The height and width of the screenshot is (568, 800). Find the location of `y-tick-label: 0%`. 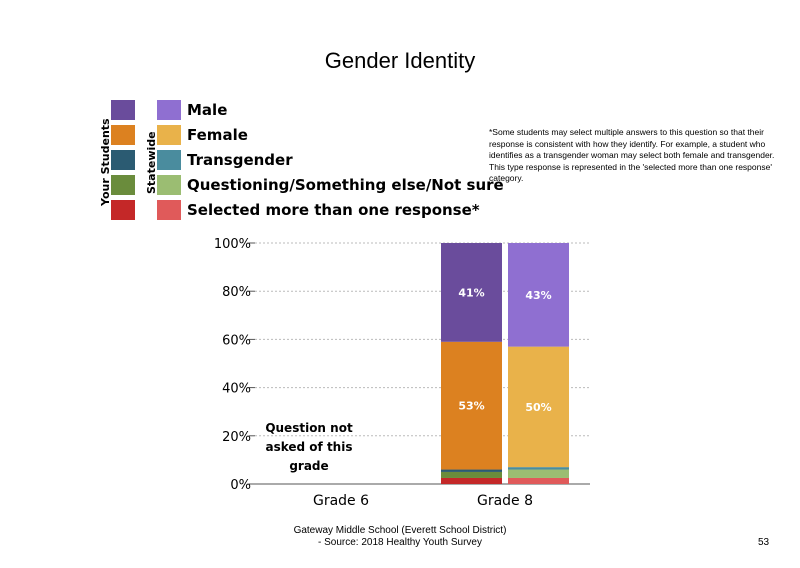

y-tick-label: 0% is located at coordinates (240, 485).